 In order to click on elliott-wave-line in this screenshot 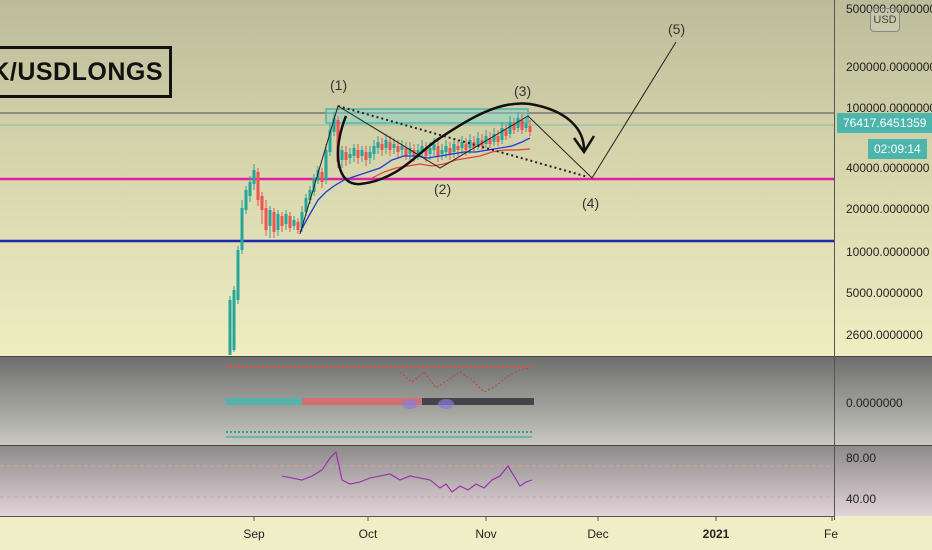, I will do `click(488, 138)`.